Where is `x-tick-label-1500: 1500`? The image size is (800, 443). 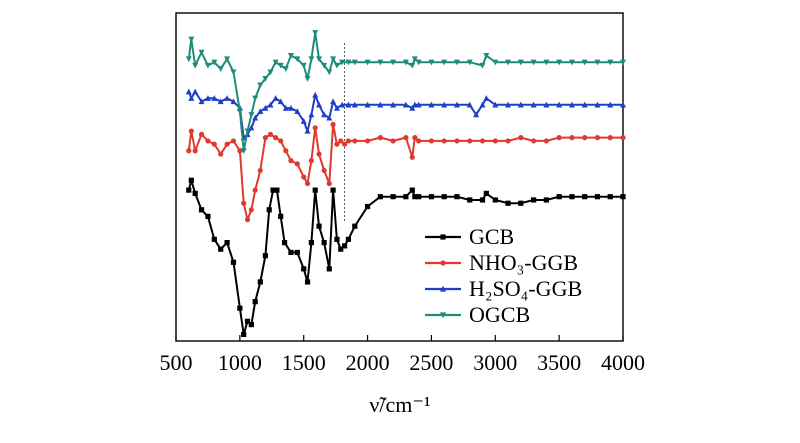 x-tick-label-1500: 1500 is located at coordinates (304, 362).